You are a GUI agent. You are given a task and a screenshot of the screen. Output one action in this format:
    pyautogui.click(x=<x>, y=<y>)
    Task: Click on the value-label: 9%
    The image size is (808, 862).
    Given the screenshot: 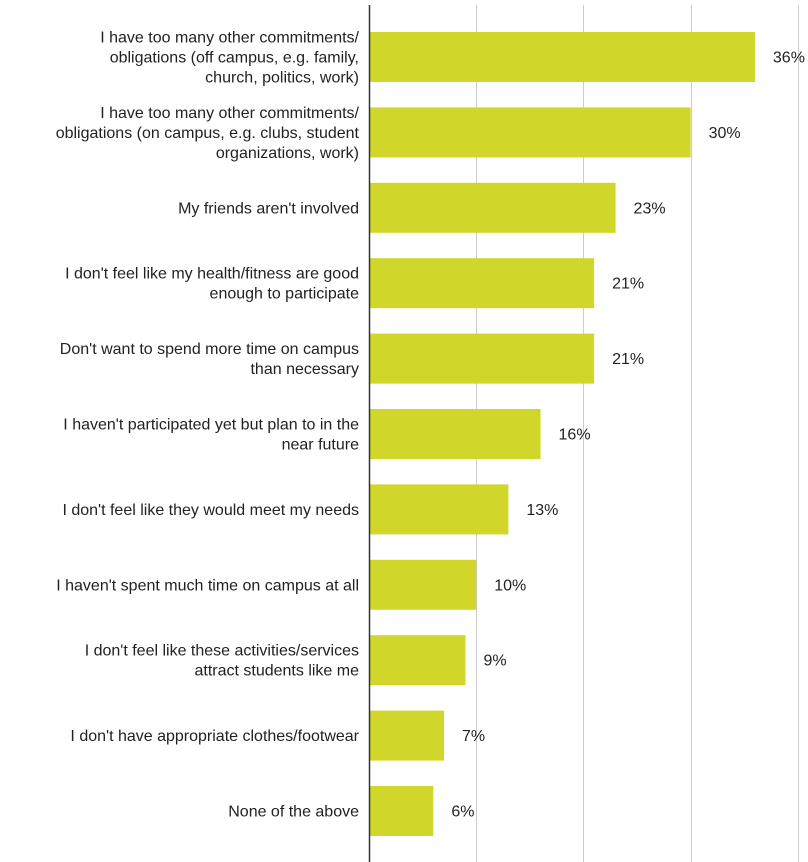 What is the action you would take?
    pyautogui.click(x=494, y=661)
    